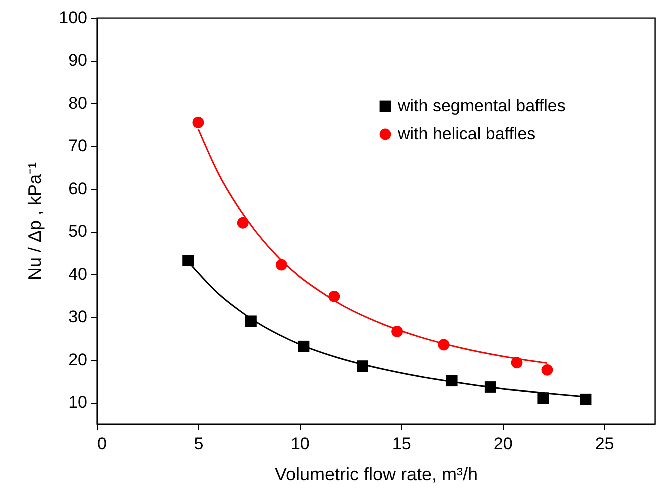 This screenshot has height=499, width=657. I want to click on x-axis-title: Volumetric flow rate, m³/h, so click(376, 474).